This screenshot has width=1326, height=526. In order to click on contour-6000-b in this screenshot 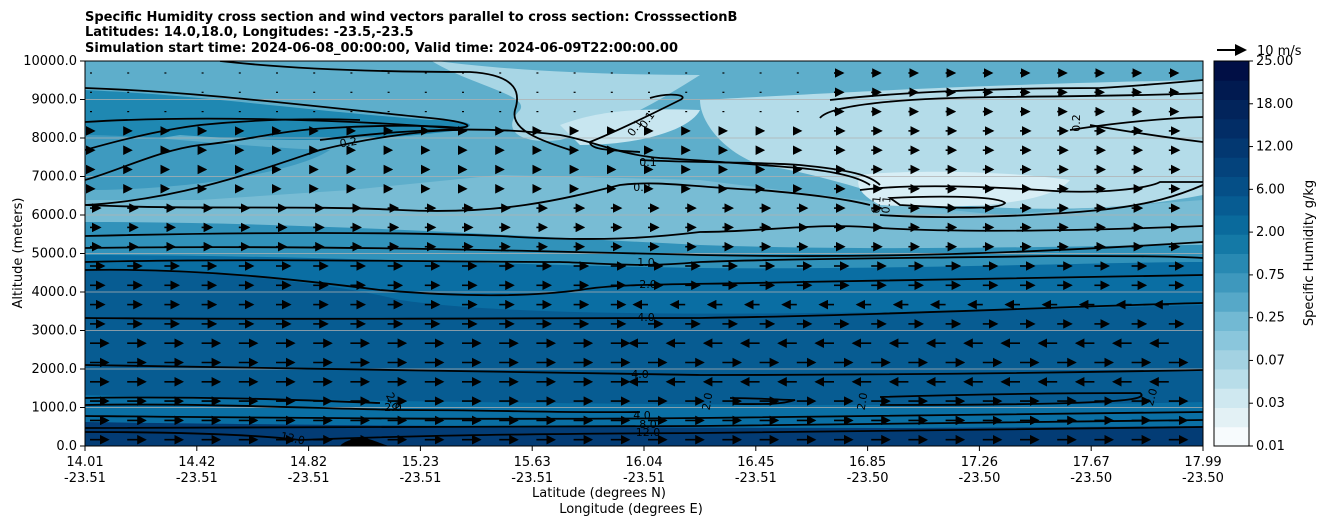, I will do `click(644, 232)`.